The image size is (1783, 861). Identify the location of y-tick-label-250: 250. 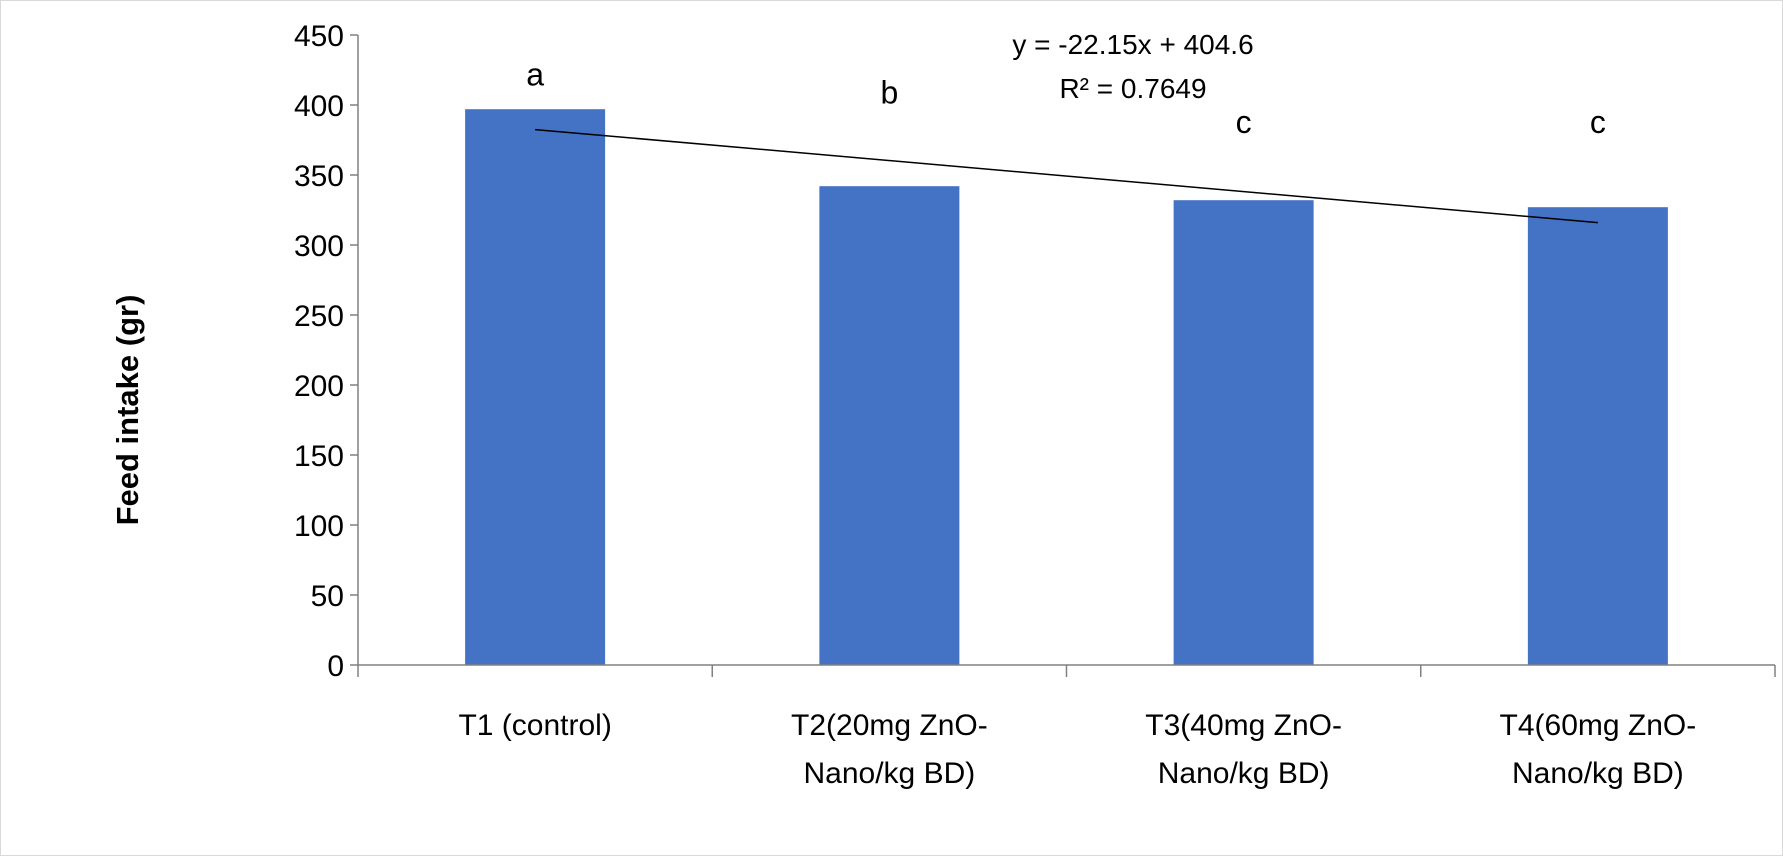
(319, 316).